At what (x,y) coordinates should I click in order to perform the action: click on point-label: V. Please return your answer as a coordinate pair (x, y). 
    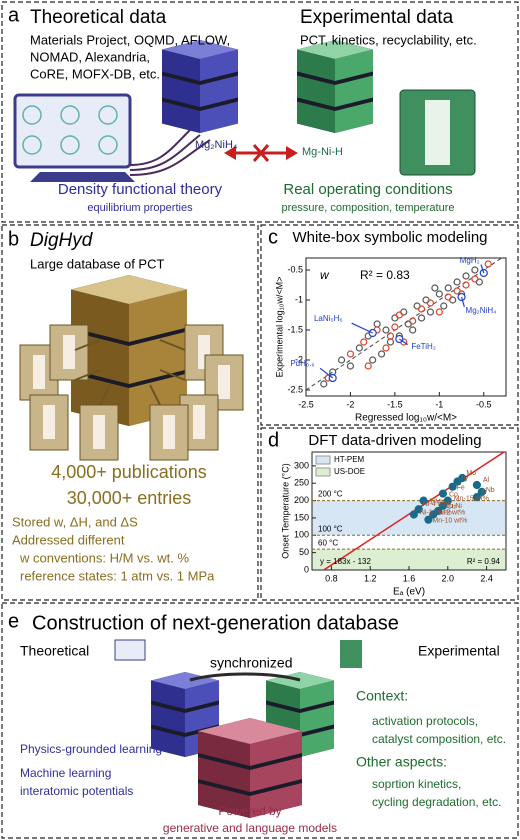
    Looking at the image, I should click on (466, 479).